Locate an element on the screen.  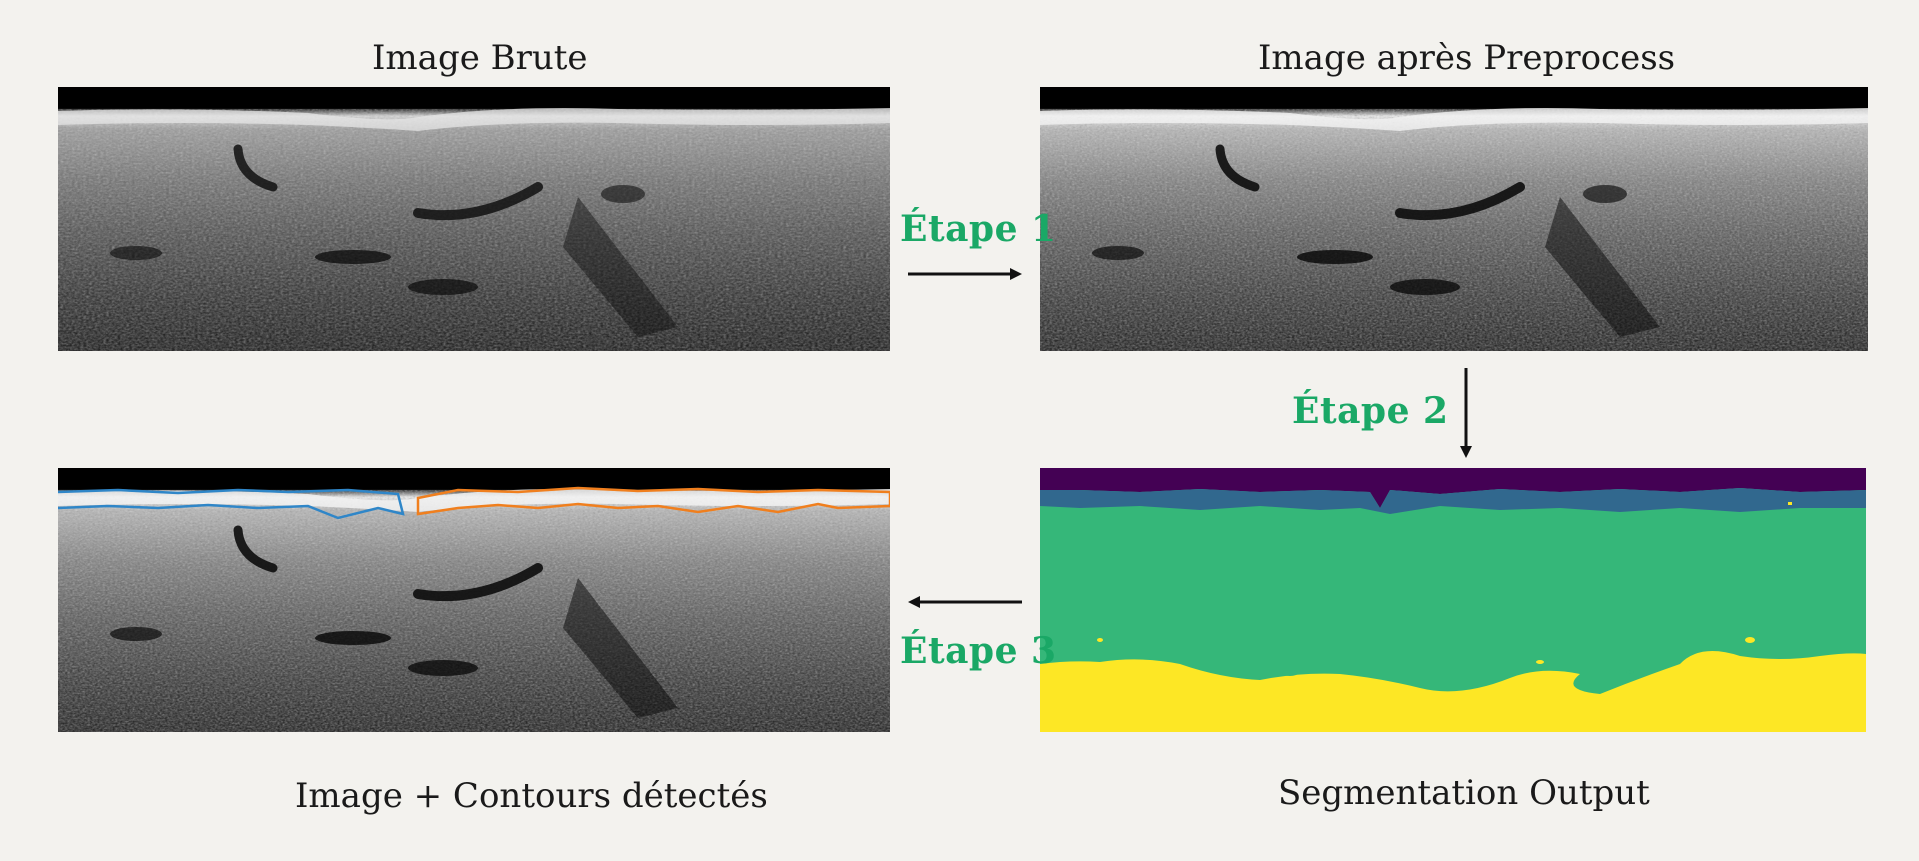
title-segmentation-output: Segmentation Output is located at coordinates (1464, 793).